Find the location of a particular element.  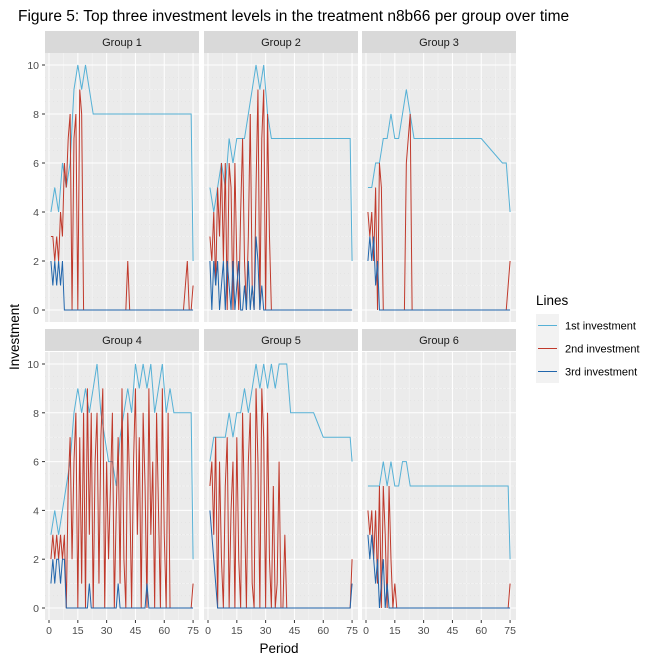

facet-panel: Group 5 is located at coordinates (281, 474).